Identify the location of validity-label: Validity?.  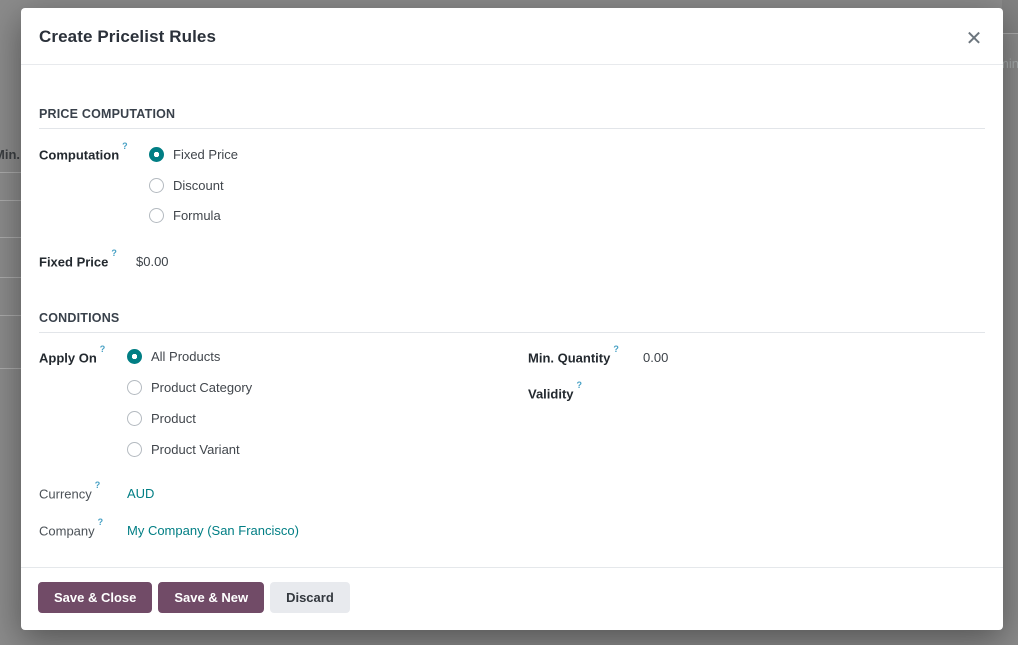
(555, 391).